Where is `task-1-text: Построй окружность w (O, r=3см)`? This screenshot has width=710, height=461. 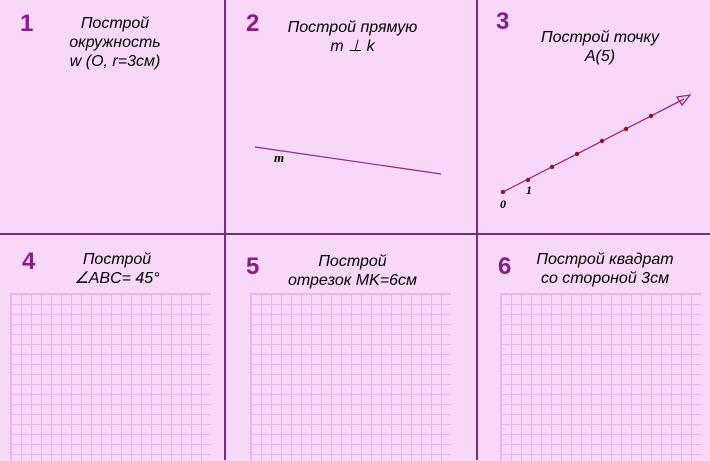
task-1-text: Построй окружность w (O, r=3см) is located at coordinates (115, 42).